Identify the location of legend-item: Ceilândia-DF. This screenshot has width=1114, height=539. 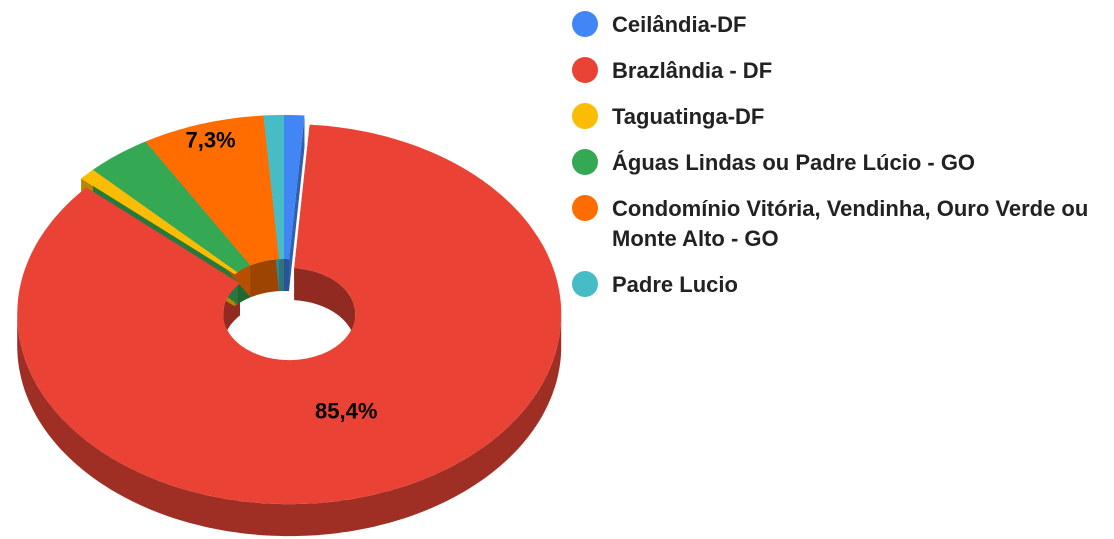
(837, 25).